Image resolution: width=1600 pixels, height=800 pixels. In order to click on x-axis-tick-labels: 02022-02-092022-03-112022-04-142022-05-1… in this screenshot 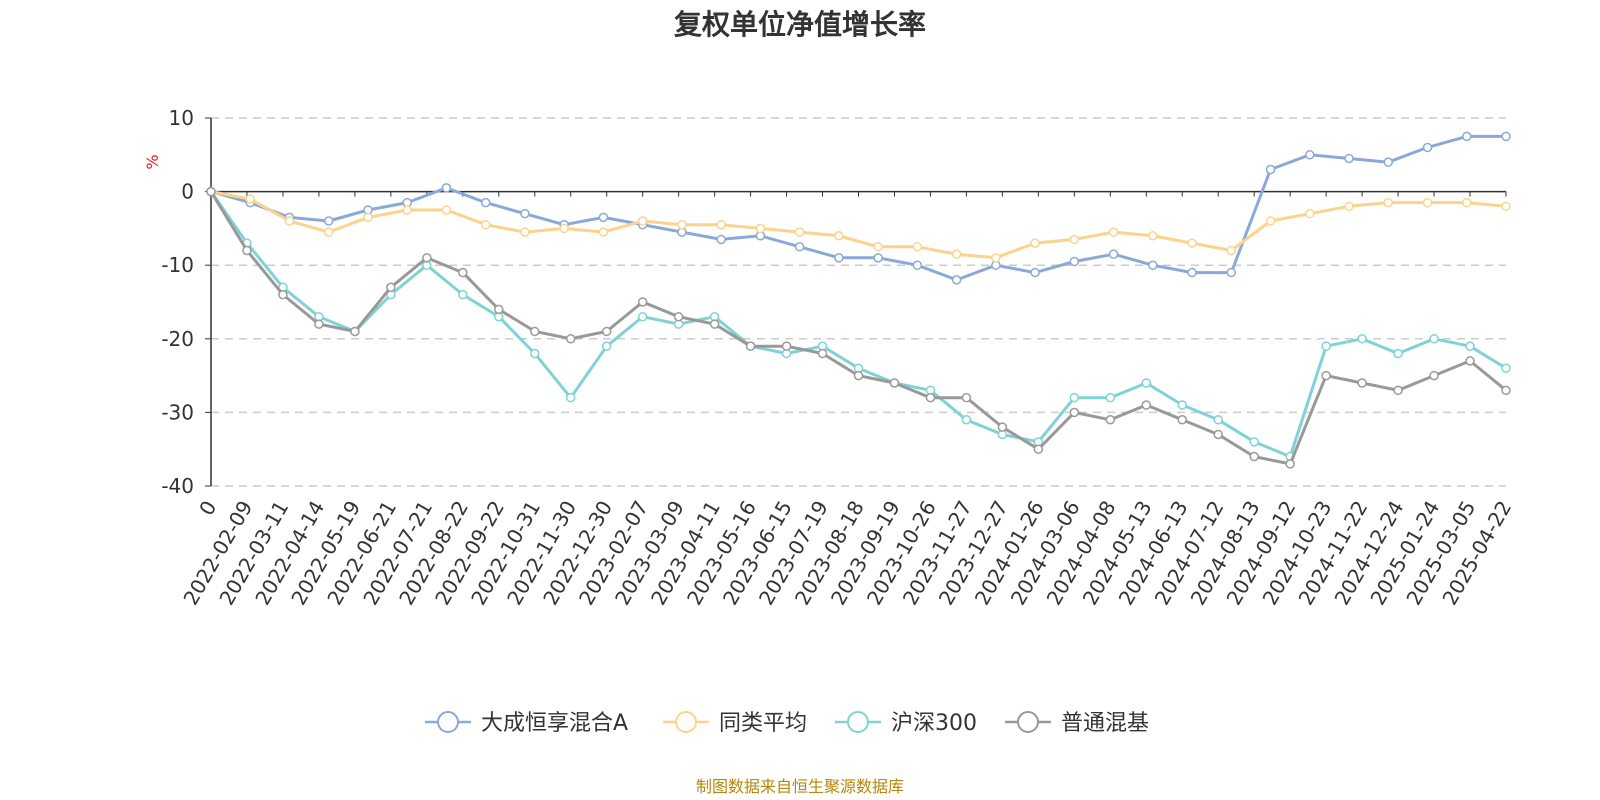, I will do `click(847, 552)`.